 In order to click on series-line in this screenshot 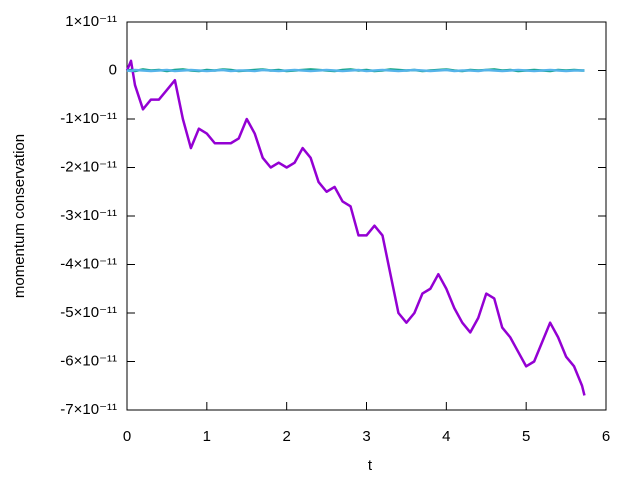, I will do `click(355, 70)`.